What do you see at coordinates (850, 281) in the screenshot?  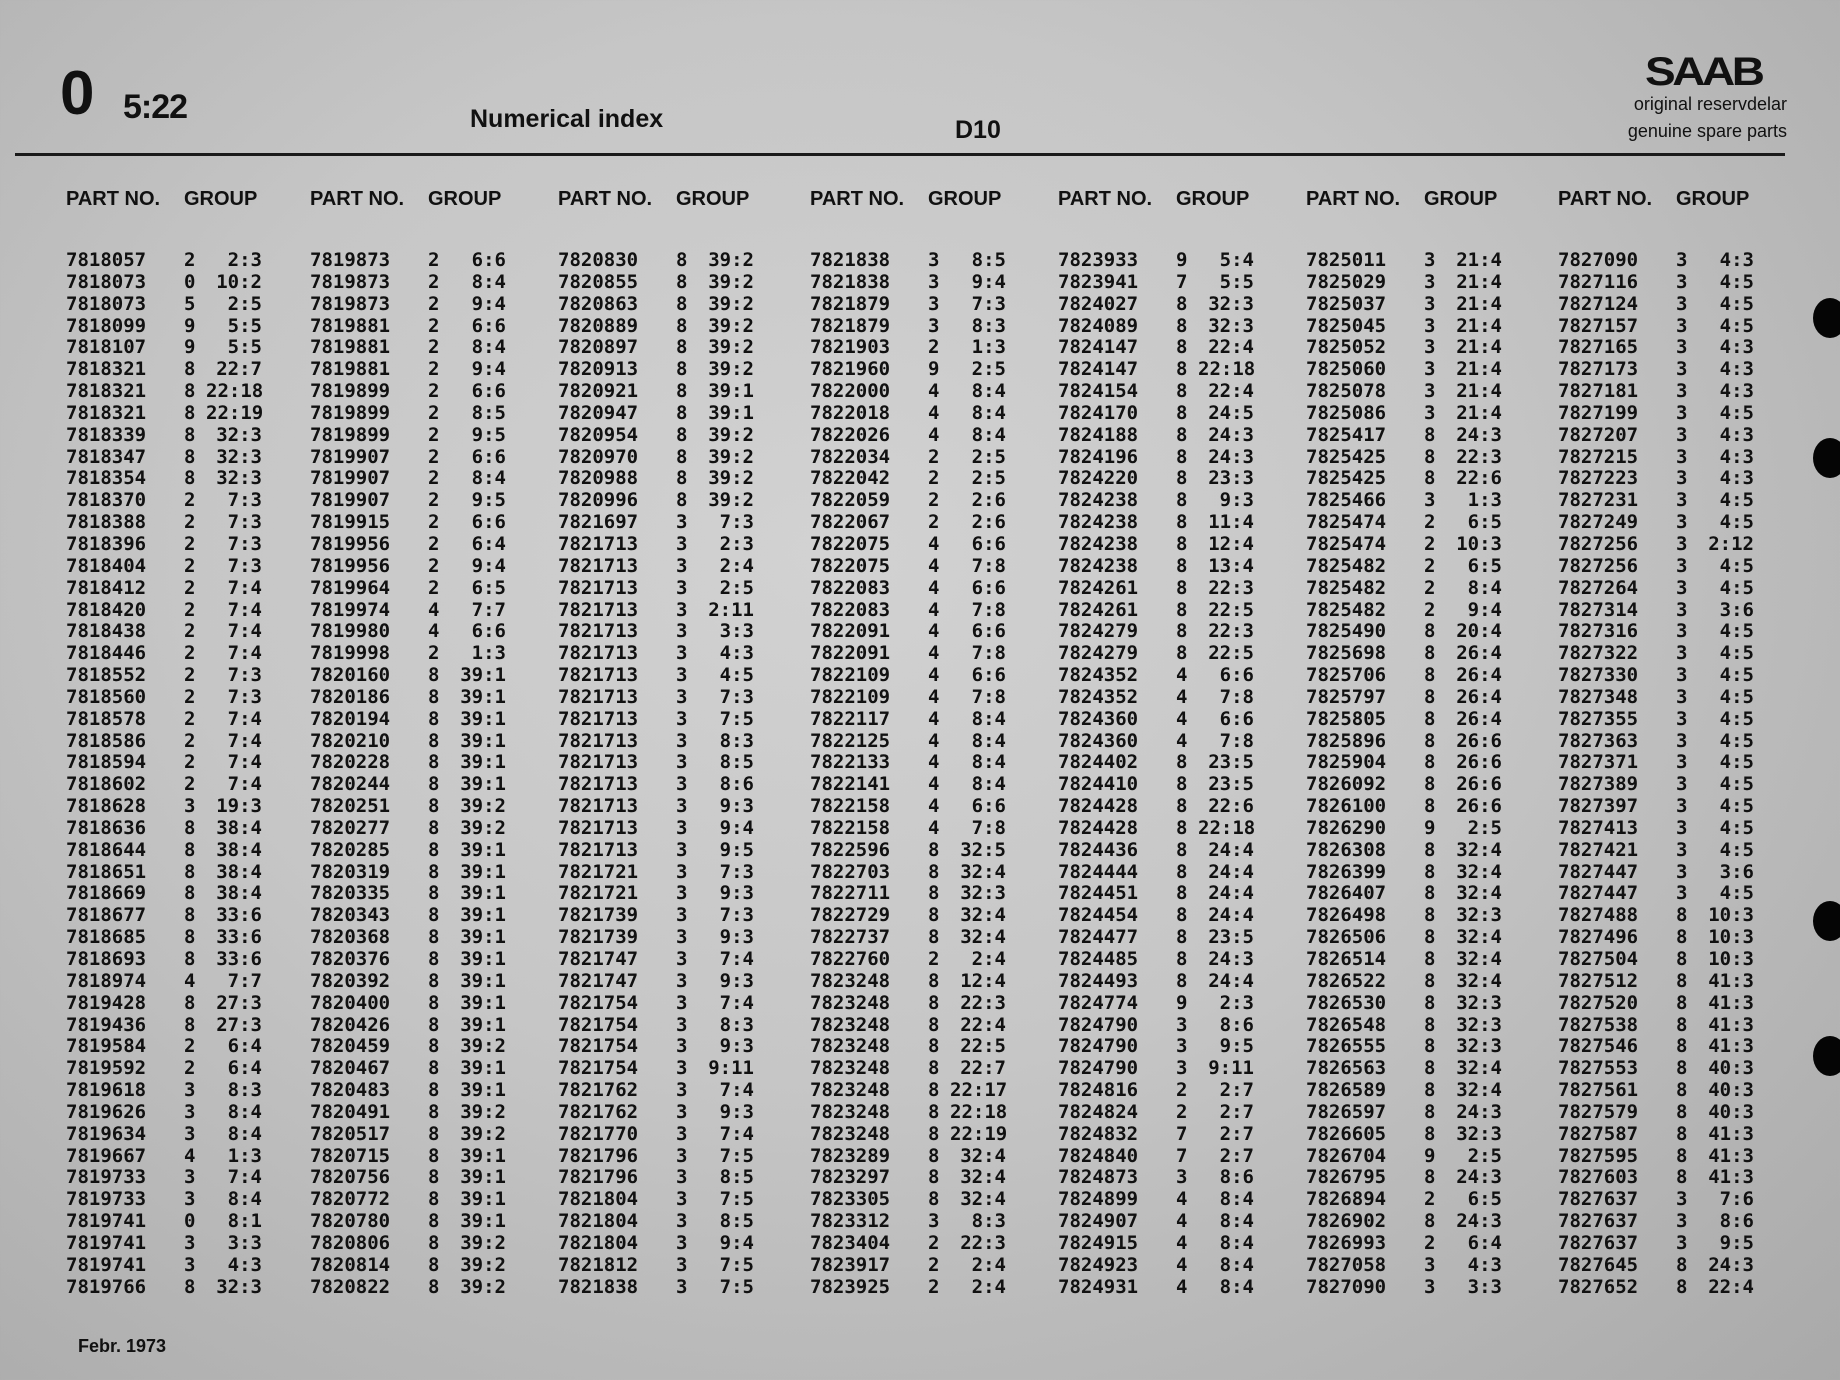 I see `part-number: 7821838` at bounding box center [850, 281].